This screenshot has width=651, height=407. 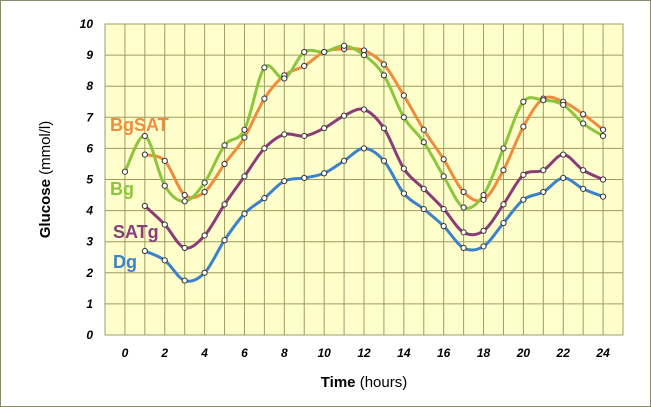 What do you see at coordinates (125, 353) in the screenshot?
I see `x-tick-label: 0` at bounding box center [125, 353].